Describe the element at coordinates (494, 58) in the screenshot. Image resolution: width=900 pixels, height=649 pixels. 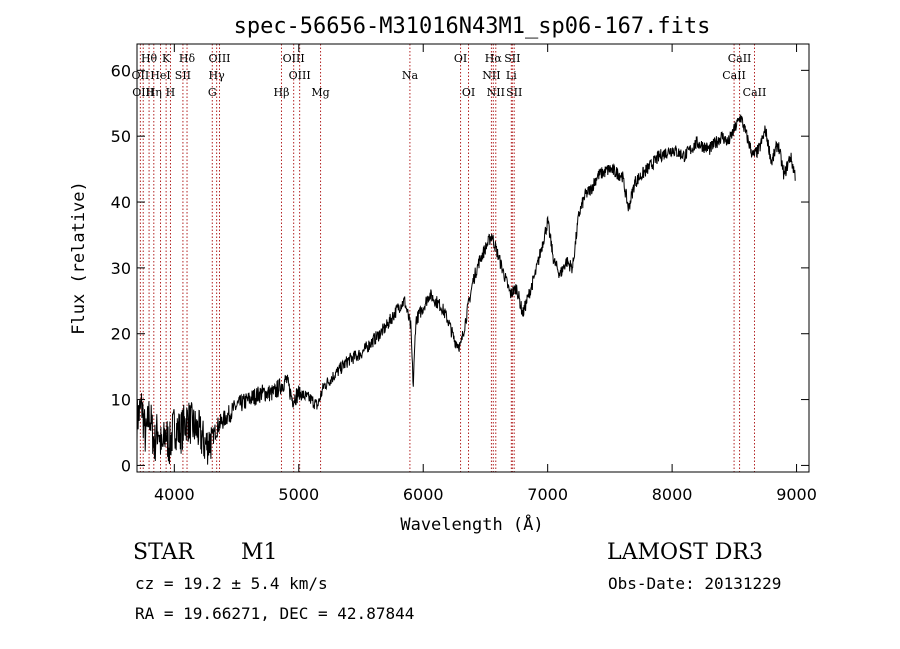
I see `line-marker-label-6: Hα` at that location.